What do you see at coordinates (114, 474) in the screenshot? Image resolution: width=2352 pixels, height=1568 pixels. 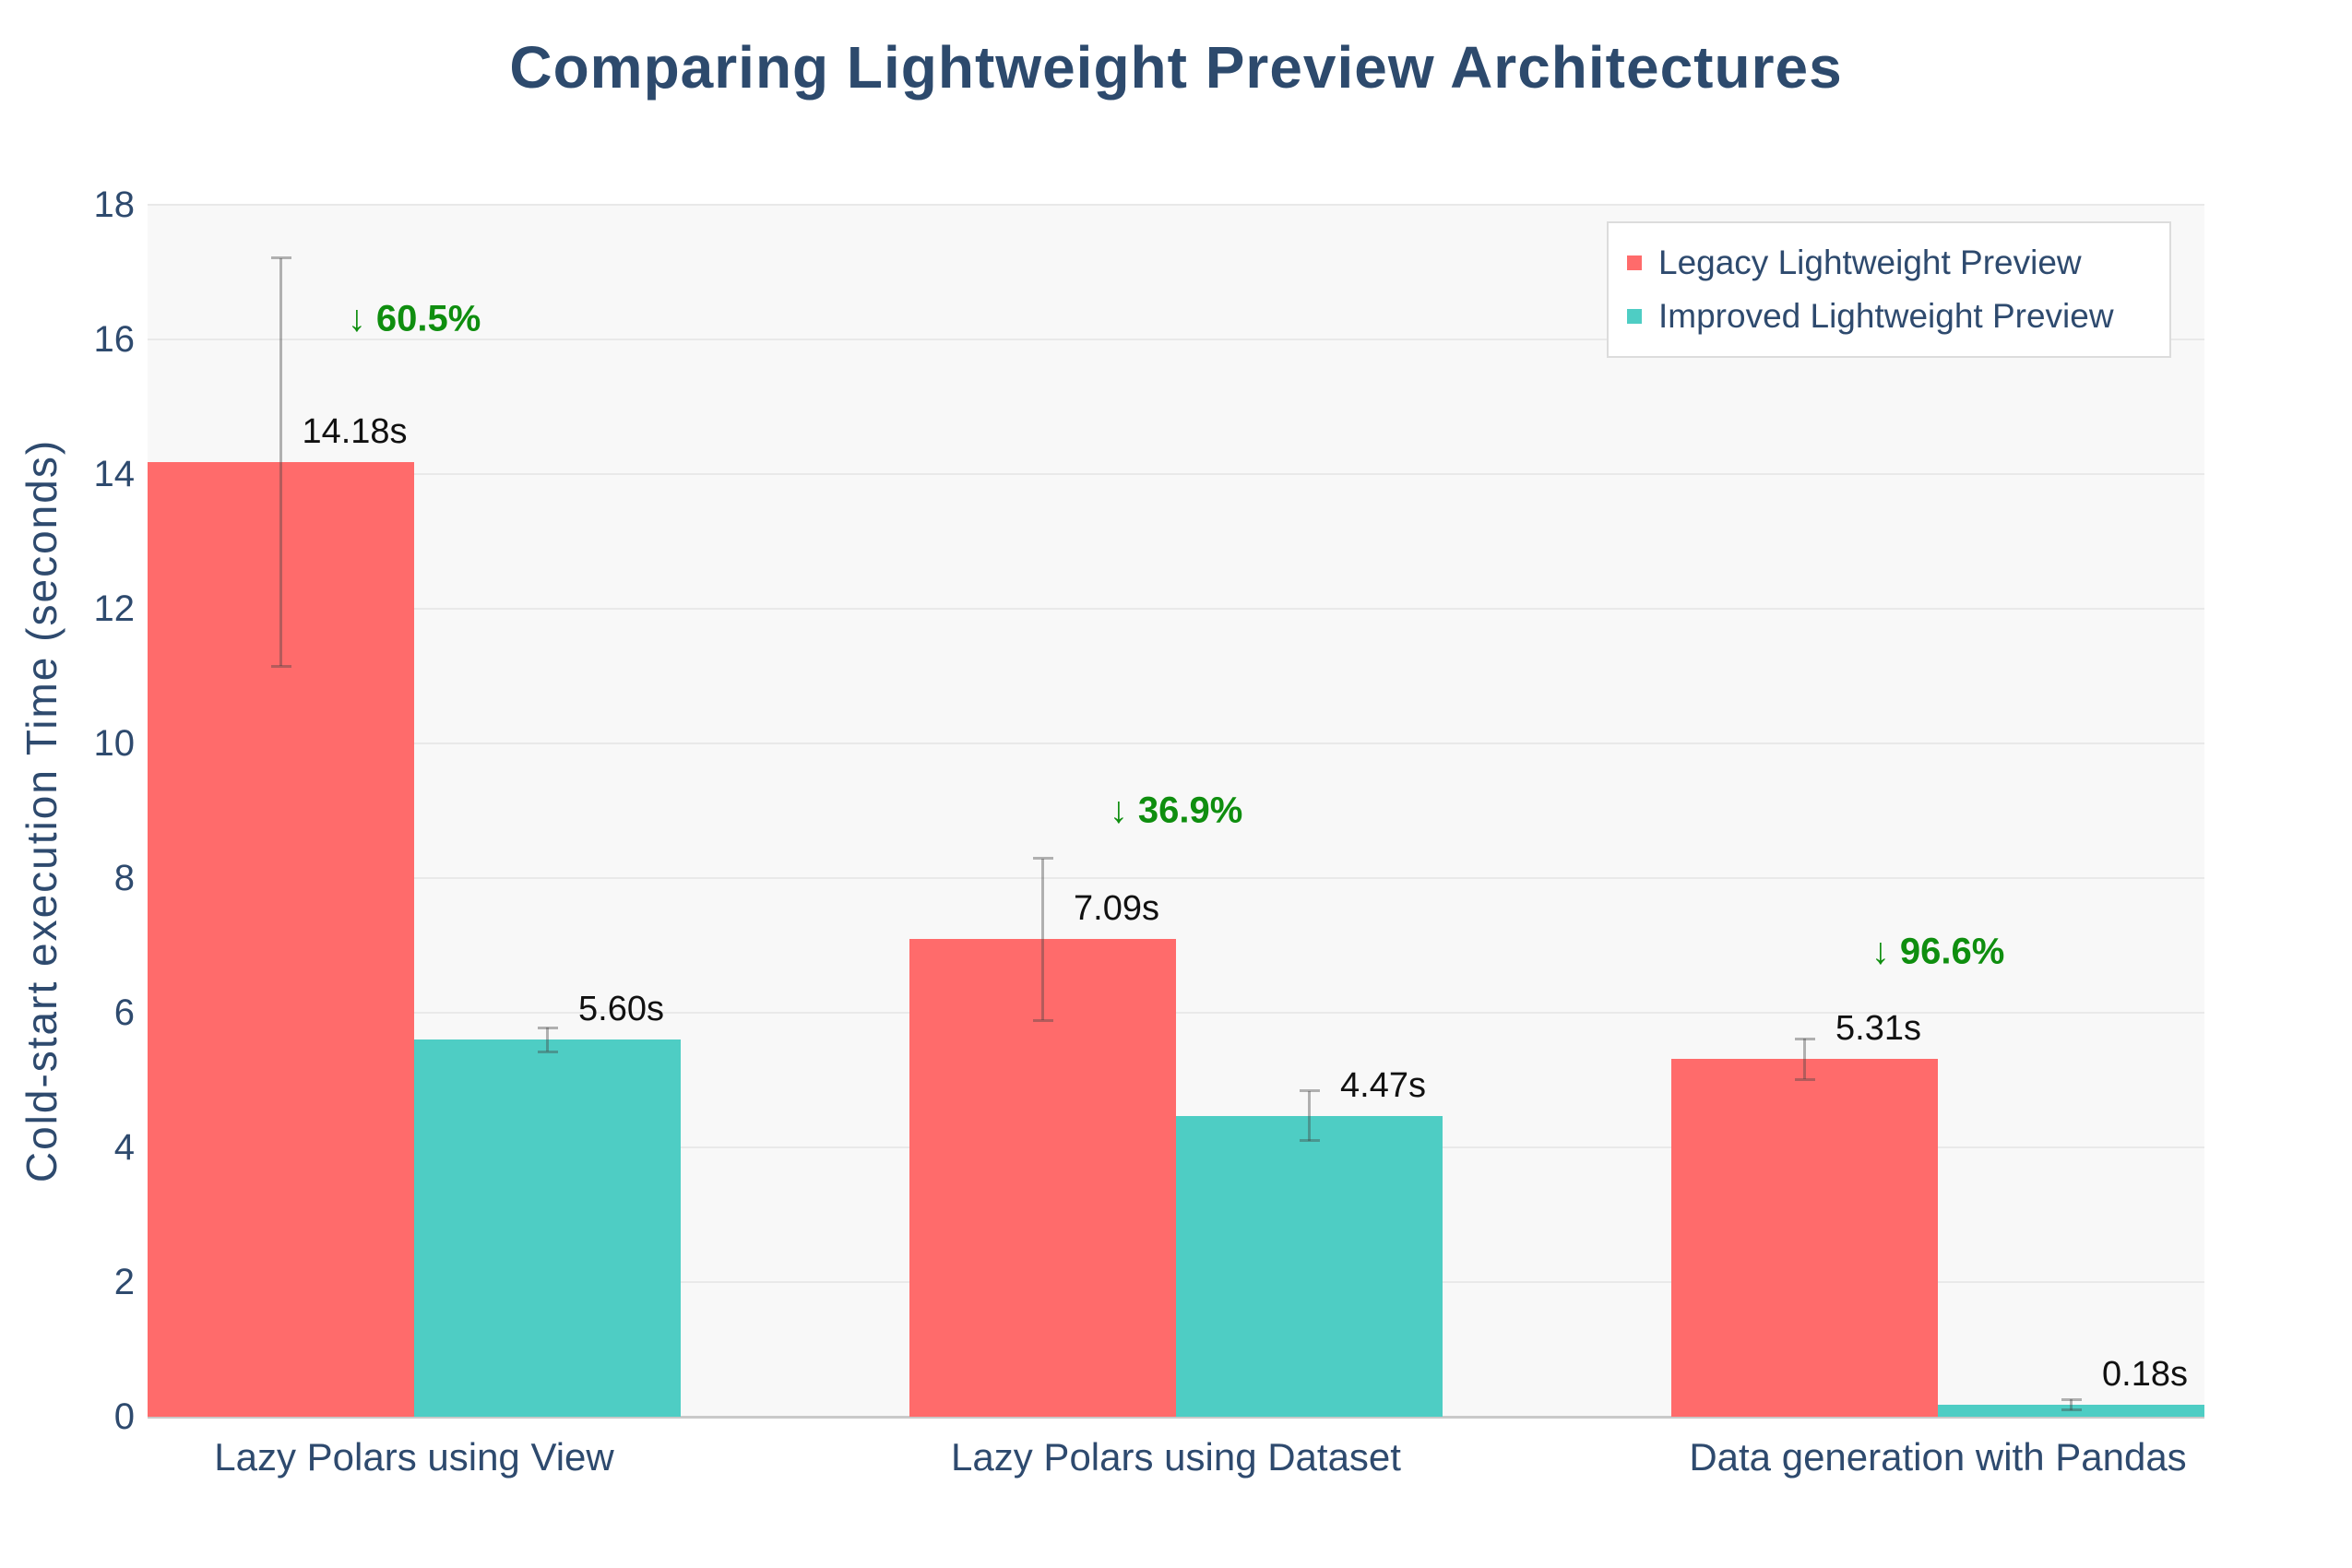 I see `y-tick-label: 14` at bounding box center [114, 474].